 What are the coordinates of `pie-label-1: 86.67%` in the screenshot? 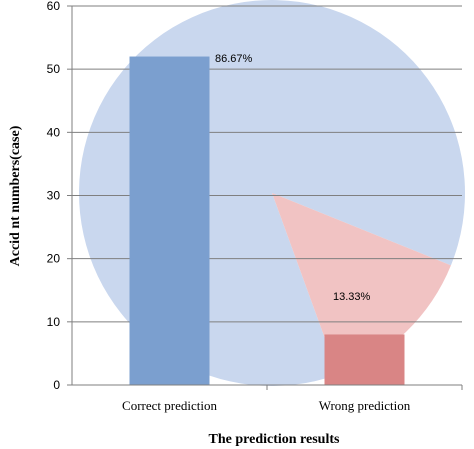 It's located at (234, 59).